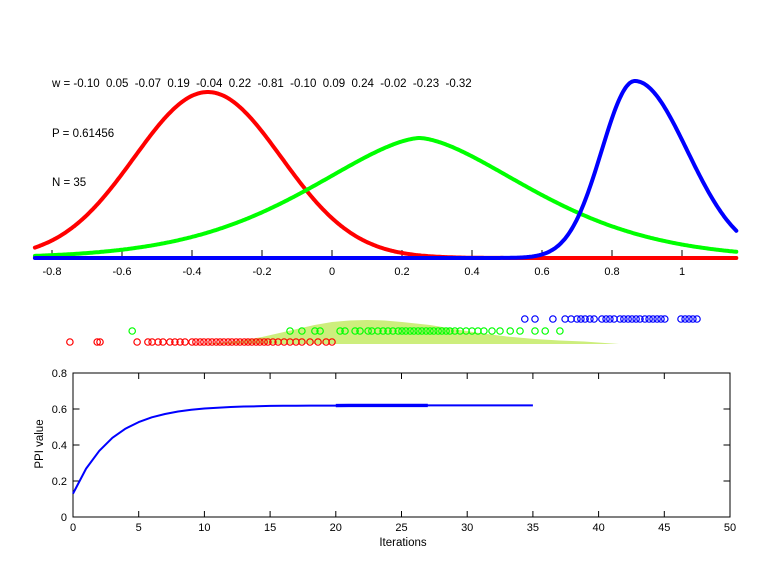  What do you see at coordinates (83, 133) in the screenshot?
I see `p-value-line: P = 0.61456` at bounding box center [83, 133].